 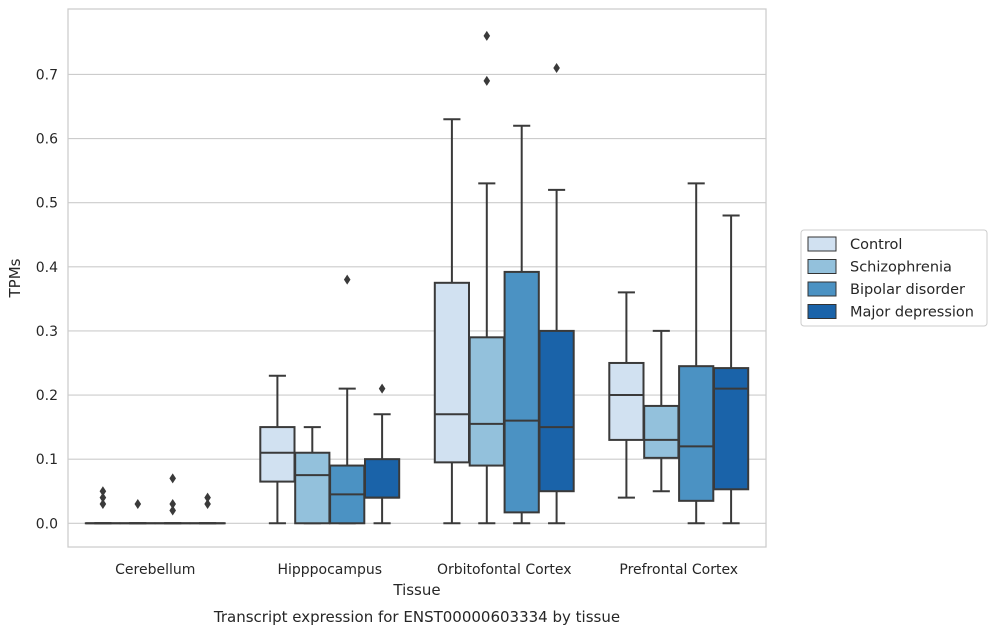 I want to click on x-axis-title: Tissue, so click(x=416, y=590).